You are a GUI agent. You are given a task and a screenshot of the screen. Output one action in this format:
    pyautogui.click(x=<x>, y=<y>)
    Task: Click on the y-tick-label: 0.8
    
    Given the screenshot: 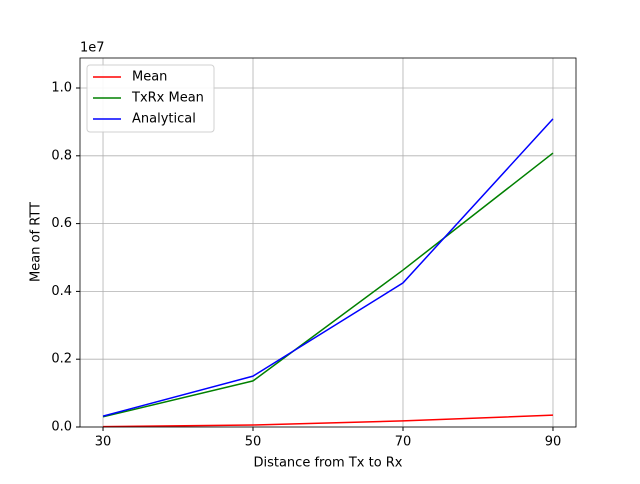 What is the action you would take?
    pyautogui.click(x=61, y=155)
    